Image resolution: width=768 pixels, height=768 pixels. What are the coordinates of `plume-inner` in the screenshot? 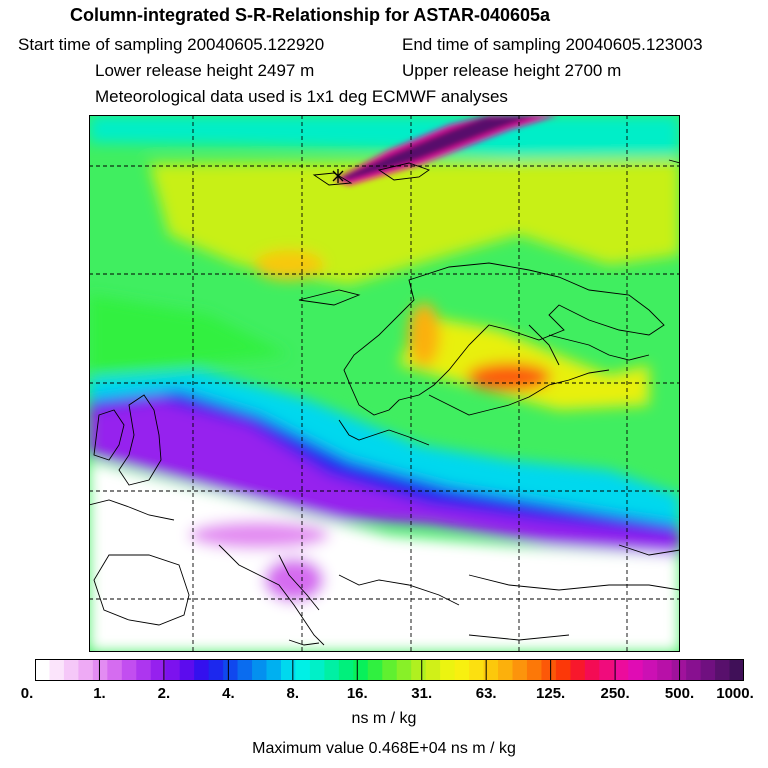 It's located at (439, 148).